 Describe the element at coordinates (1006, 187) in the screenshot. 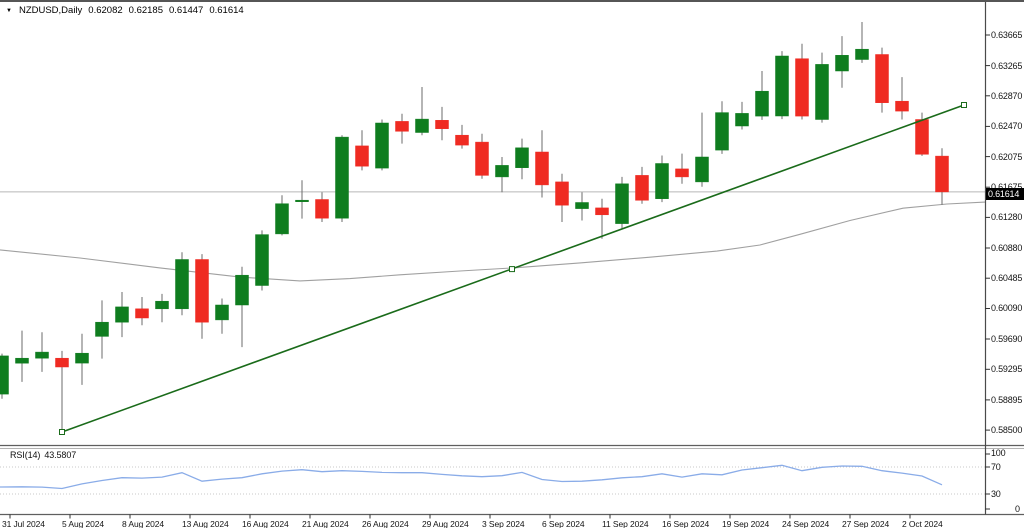

I see `price-axis-label: 0.61675` at that location.